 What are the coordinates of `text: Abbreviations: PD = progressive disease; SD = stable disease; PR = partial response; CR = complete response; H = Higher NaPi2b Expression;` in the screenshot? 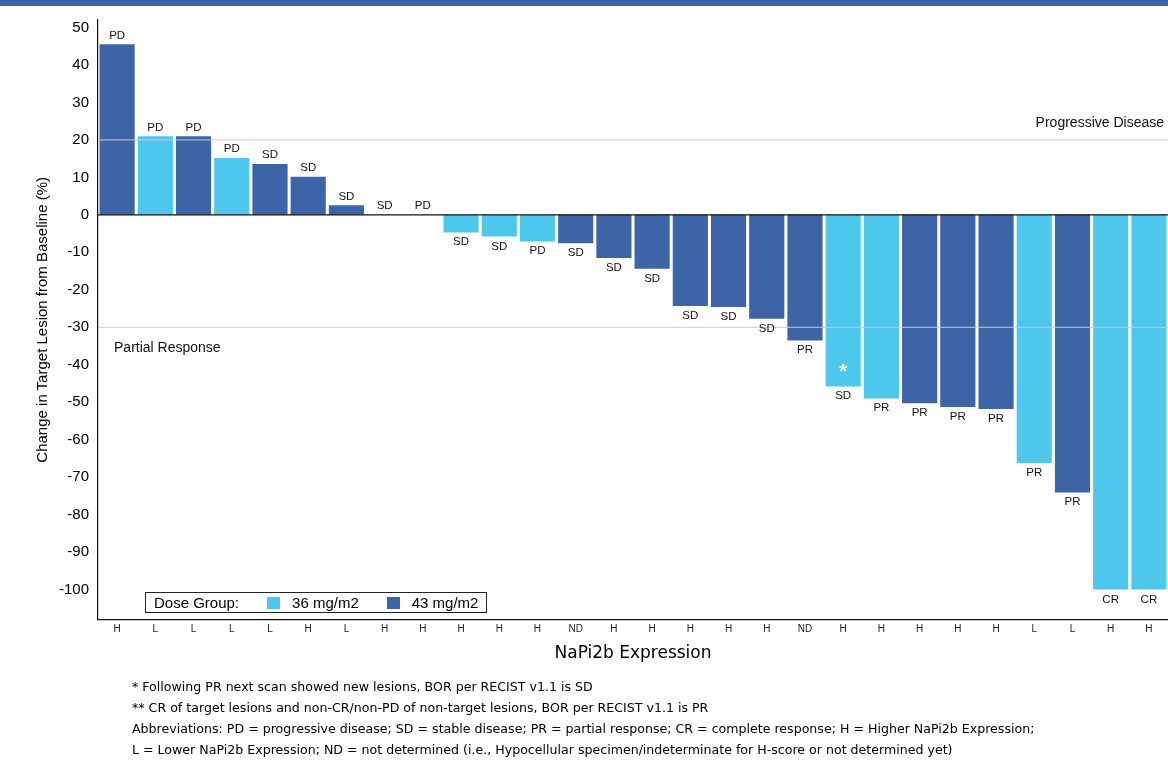 It's located at (583, 729).